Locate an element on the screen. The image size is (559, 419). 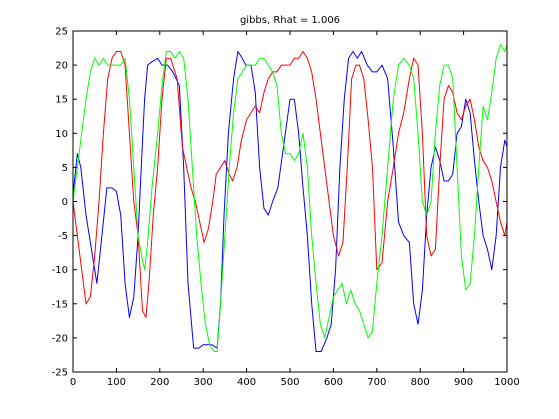
y-tick-label: 20 is located at coordinates (61, 66).